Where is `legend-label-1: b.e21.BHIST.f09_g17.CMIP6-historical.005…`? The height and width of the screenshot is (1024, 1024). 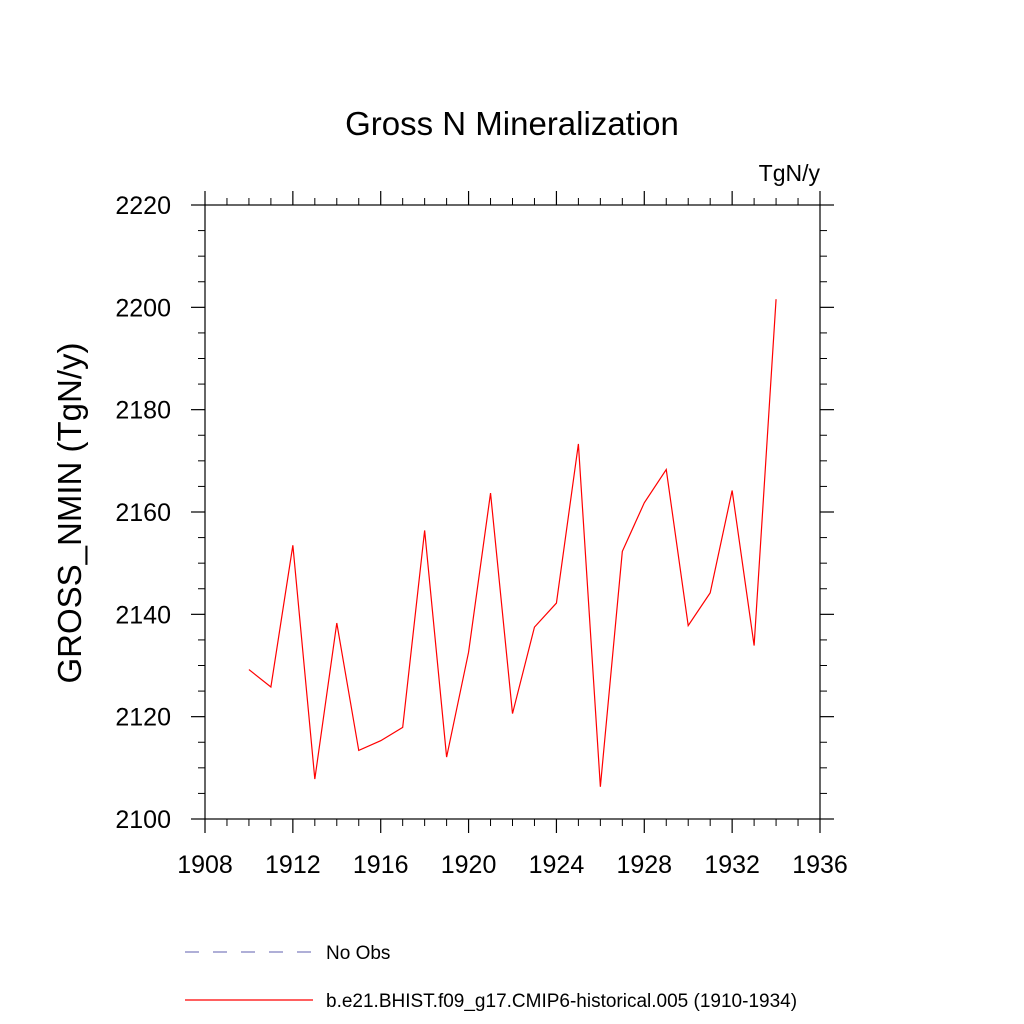 legend-label-1: b.e21.BHIST.f09_g17.CMIP6-historical.005… is located at coordinates (561, 1001).